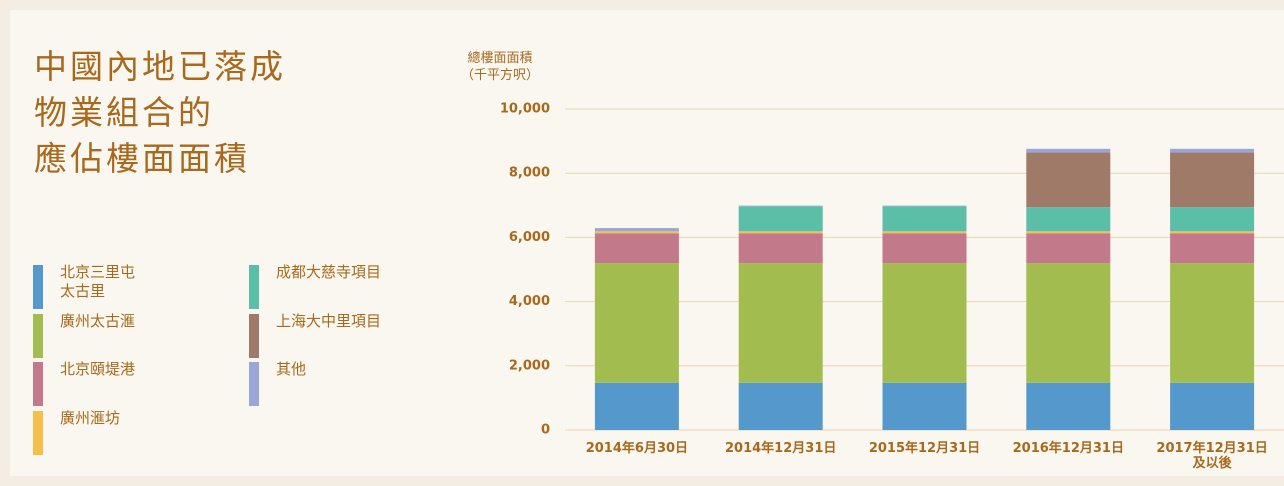 This screenshot has width=1284, height=486. Describe the element at coordinates (529, 237) in the screenshot. I see `y-tick-label: 6,000` at that location.